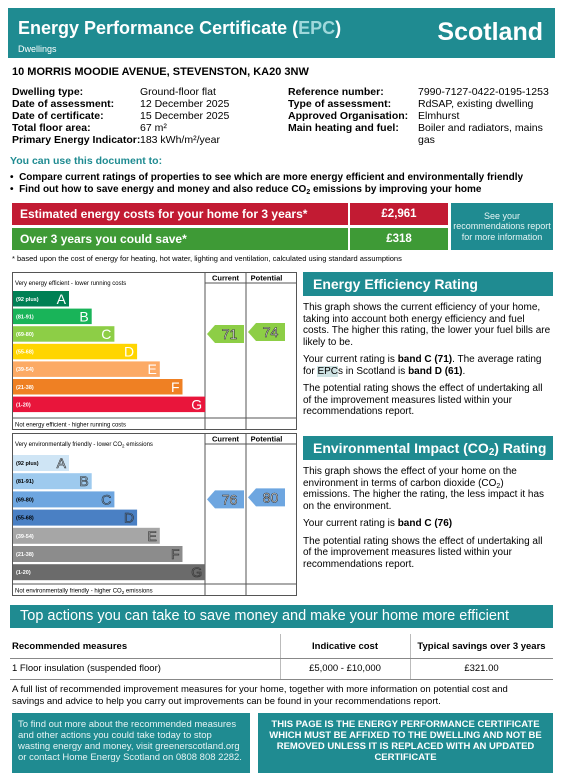 The width and height of the screenshot is (563, 784). I want to click on bold-text: band D (61), so click(435, 371).